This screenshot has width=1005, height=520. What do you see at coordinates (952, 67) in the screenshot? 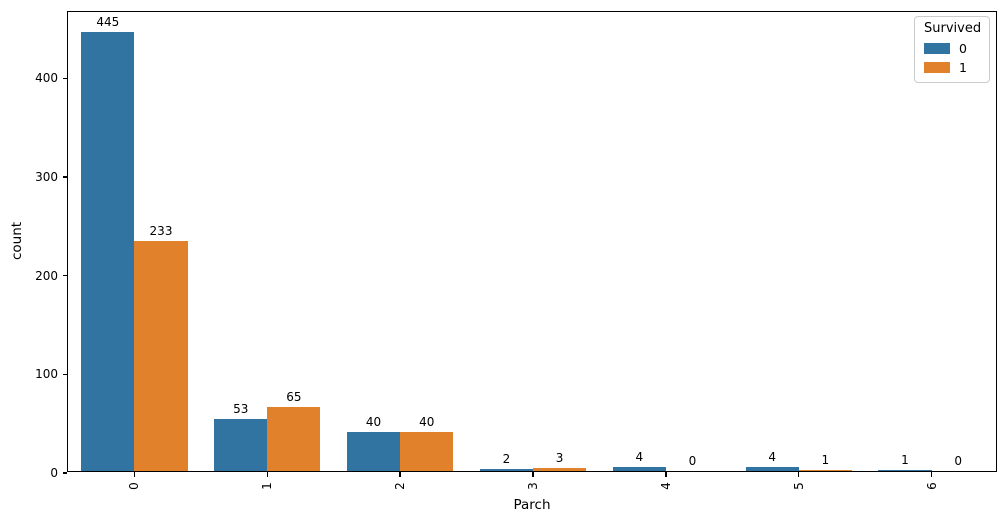
I see `legend-entry-1: 1` at bounding box center [952, 67].